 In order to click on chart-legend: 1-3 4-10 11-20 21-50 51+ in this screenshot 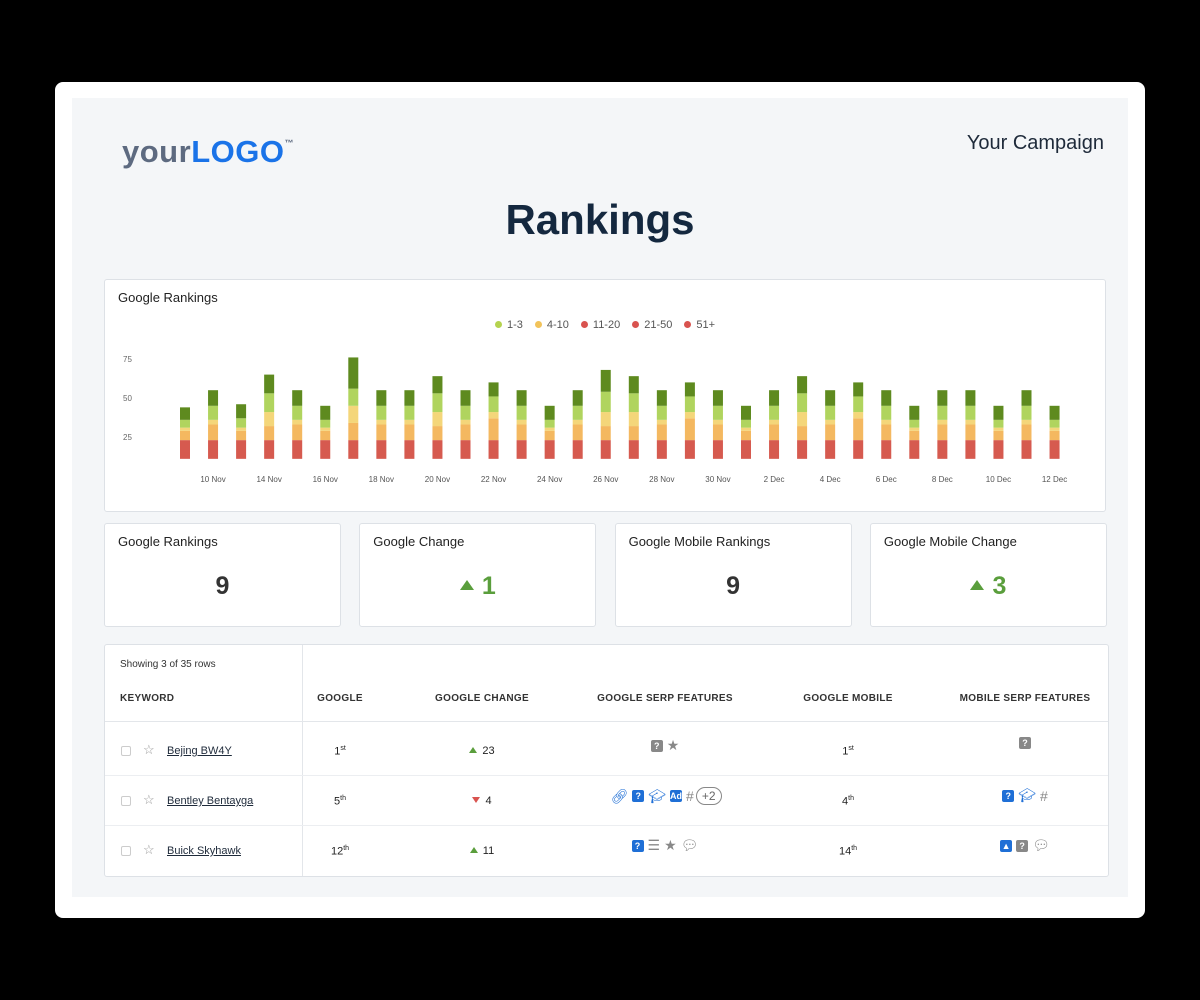, I will do `click(605, 325)`.